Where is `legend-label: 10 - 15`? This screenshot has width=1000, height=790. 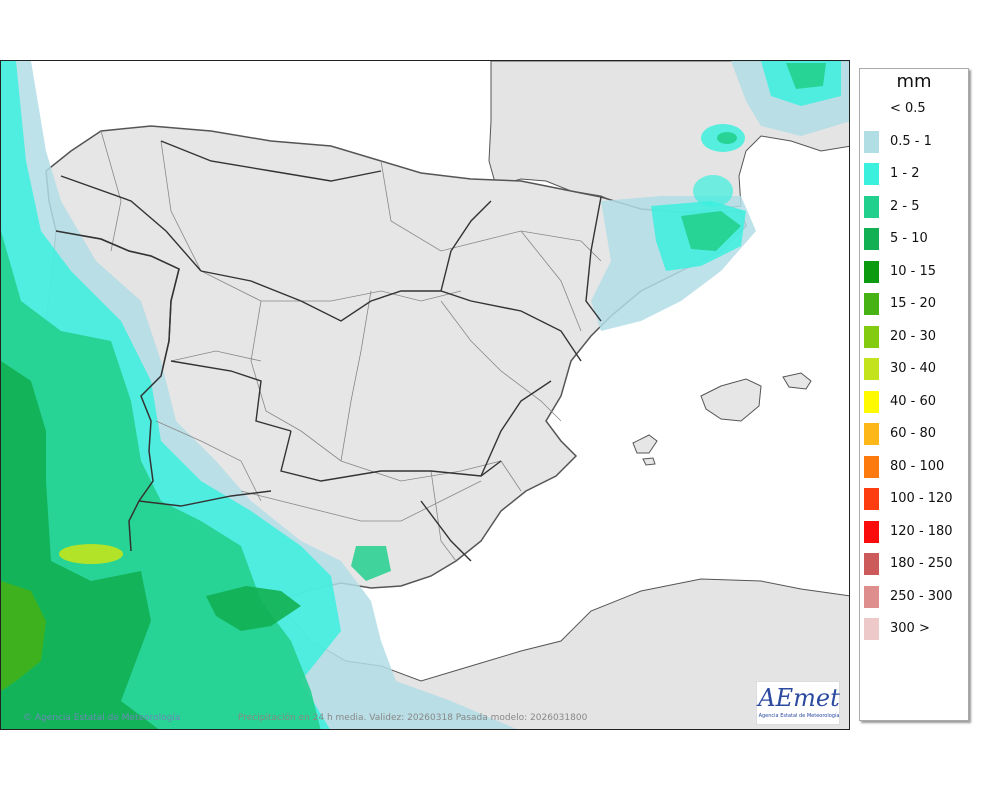 legend-label: 10 - 15 is located at coordinates (913, 271).